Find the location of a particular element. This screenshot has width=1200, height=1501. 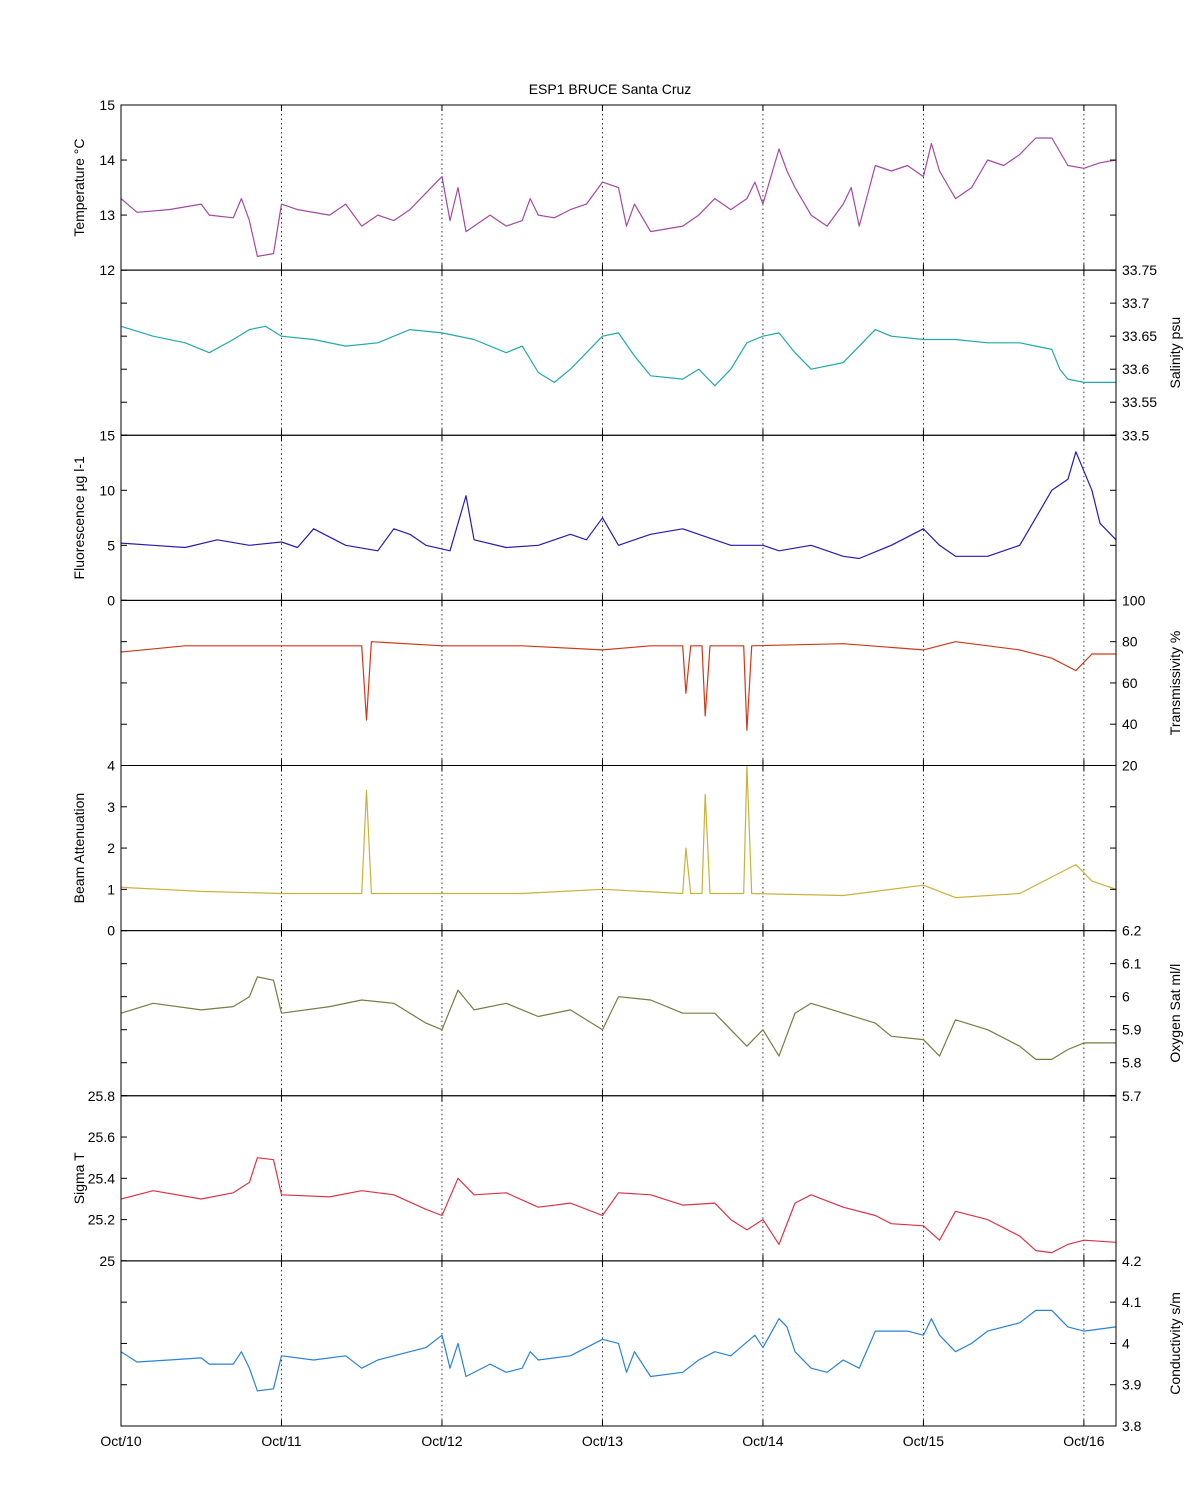

y-tick-label: 4.2 is located at coordinates (1132, 1261).